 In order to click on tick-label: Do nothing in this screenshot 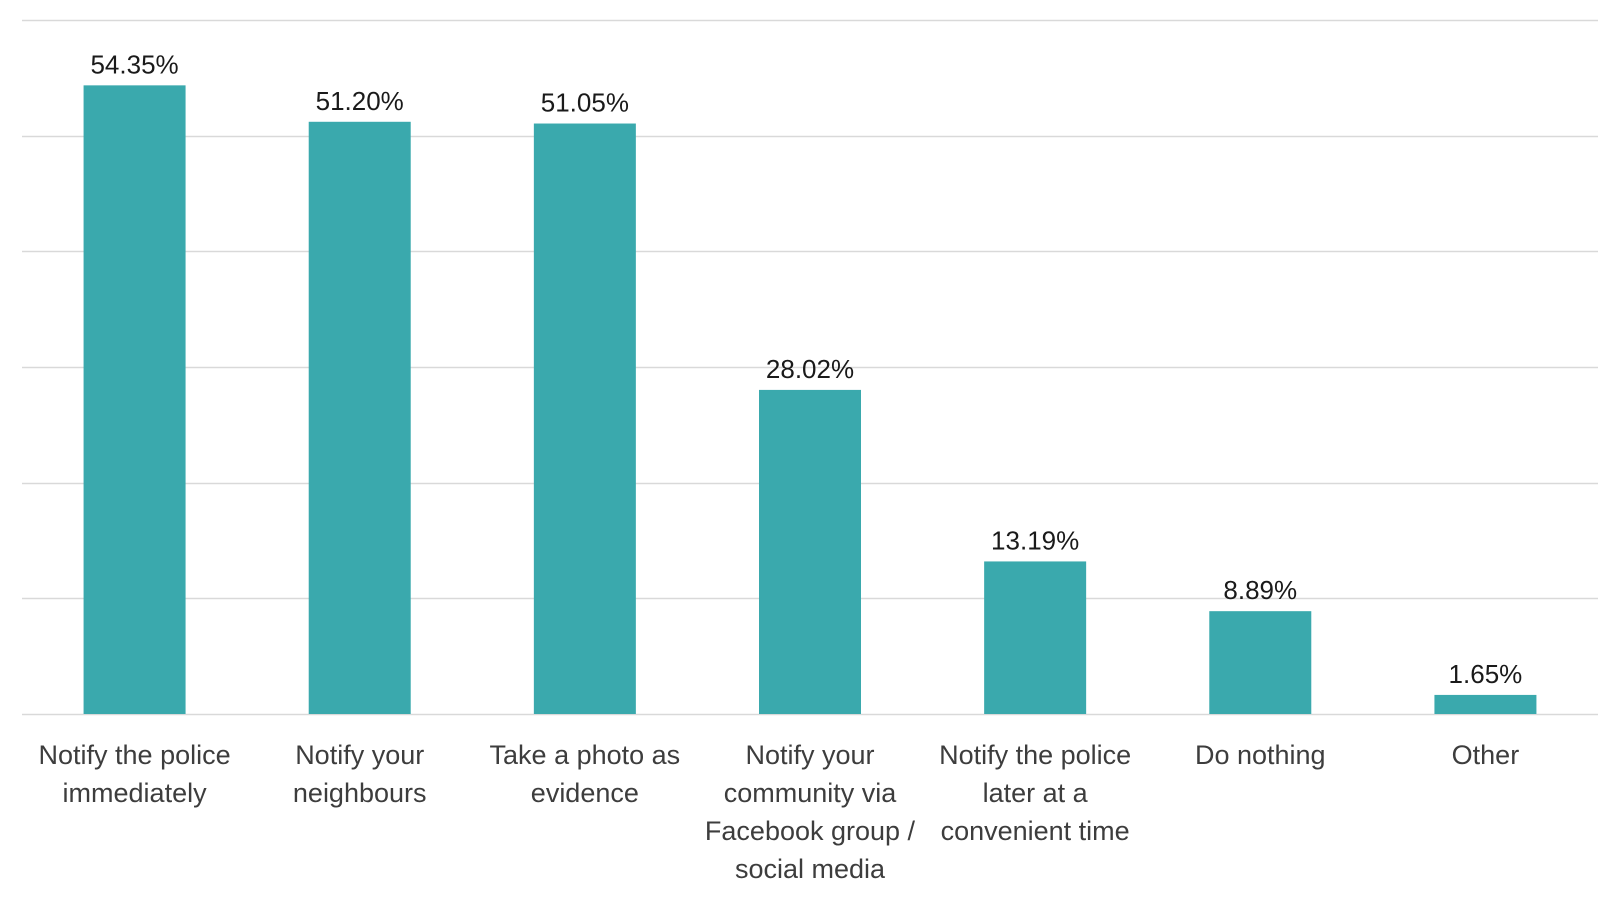, I will do `click(1260, 755)`.